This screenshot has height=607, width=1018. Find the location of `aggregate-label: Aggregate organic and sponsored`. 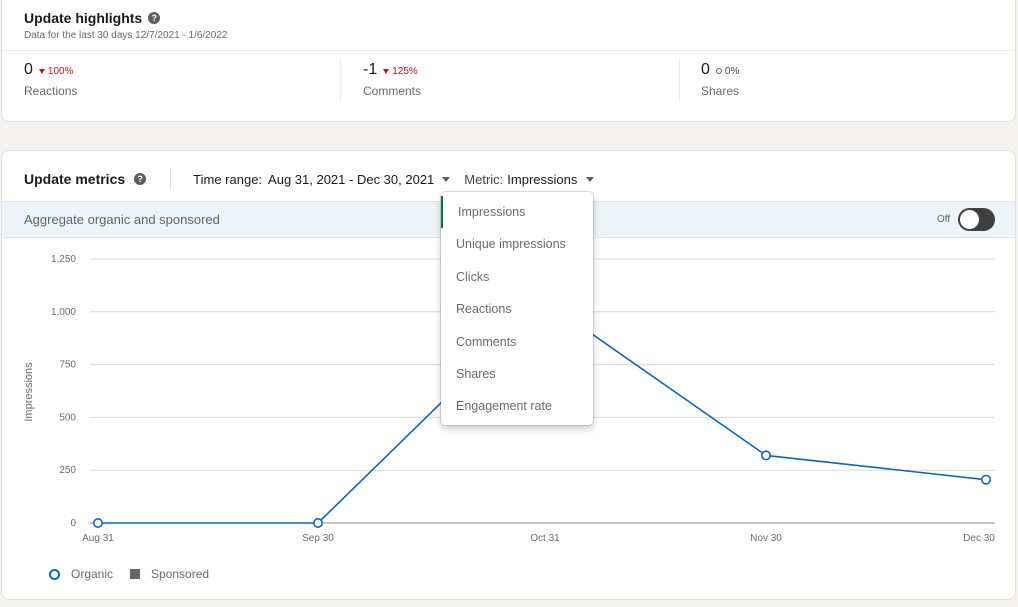

aggregate-label: Aggregate organic and sponsored is located at coordinates (122, 219).